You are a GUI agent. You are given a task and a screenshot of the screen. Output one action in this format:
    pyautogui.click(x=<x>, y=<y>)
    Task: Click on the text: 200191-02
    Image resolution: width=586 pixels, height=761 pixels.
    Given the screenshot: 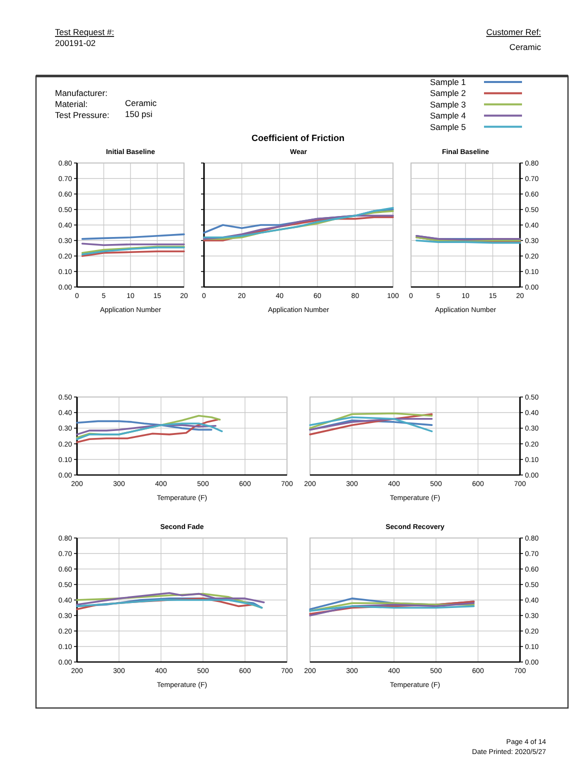 What is the action you would take?
    pyautogui.click(x=75, y=43)
    